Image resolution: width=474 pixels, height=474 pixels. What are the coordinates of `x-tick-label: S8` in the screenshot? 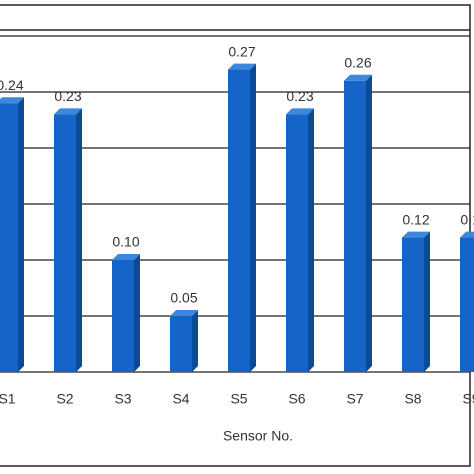 It's located at (412, 399).